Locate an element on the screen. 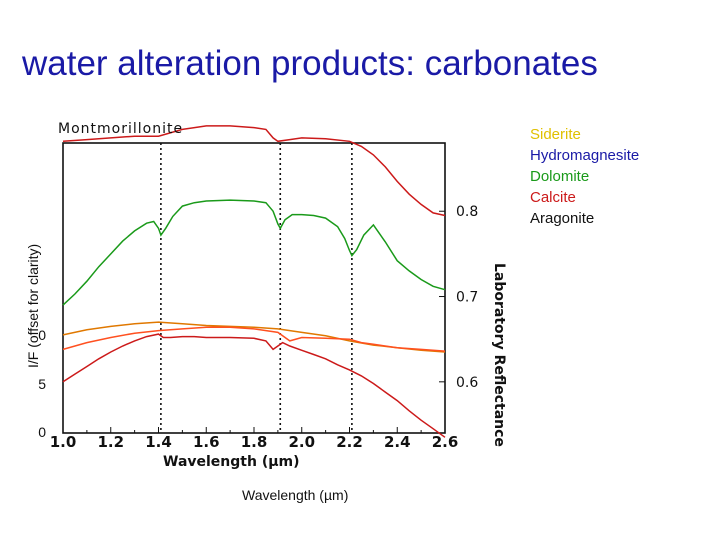 Image resolution: width=720 pixels, height=540 pixels. panel-title: Montmorillonite is located at coordinates (120, 129).